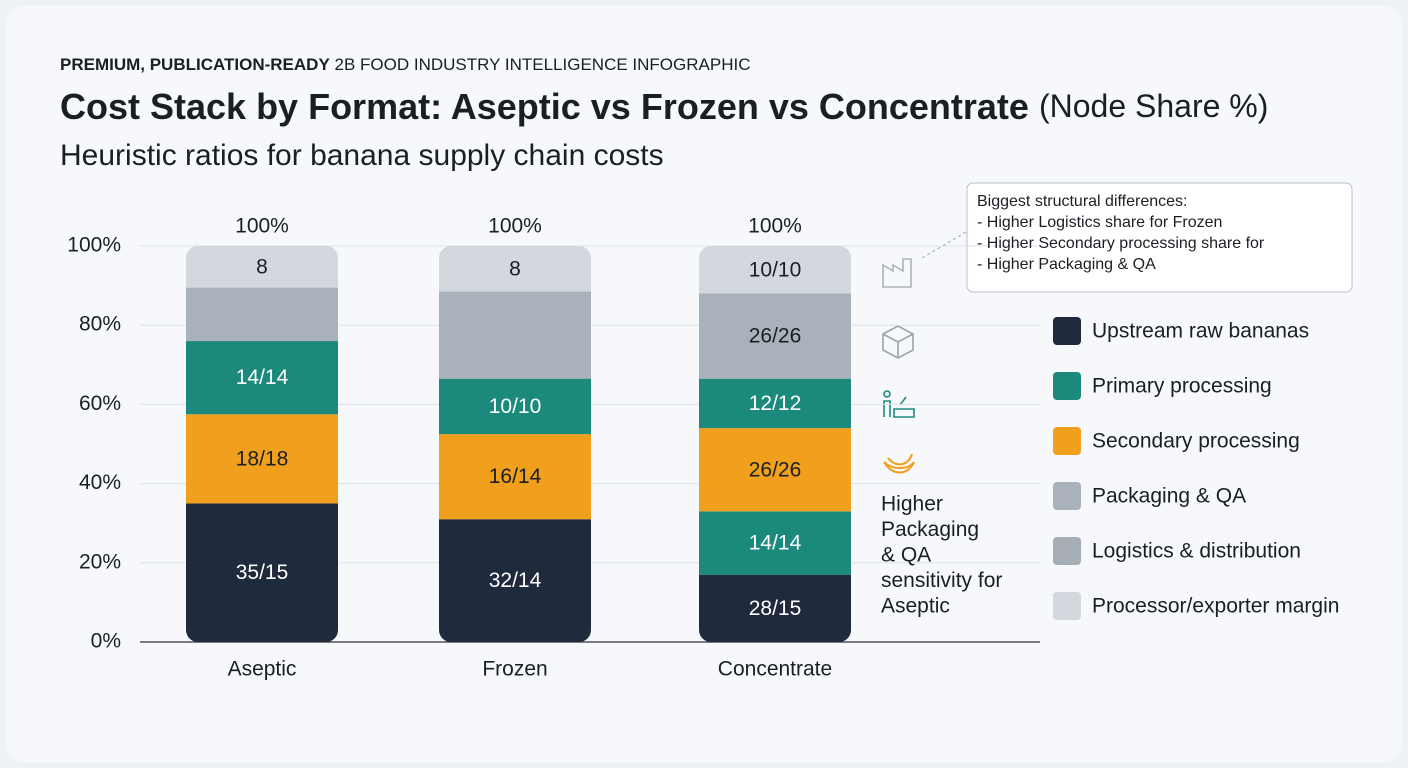 This screenshot has height=768, width=1408. What do you see at coordinates (912, 504) in the screenshot?
I see `side-note-line: Higher` at bounding box center [912, 504].